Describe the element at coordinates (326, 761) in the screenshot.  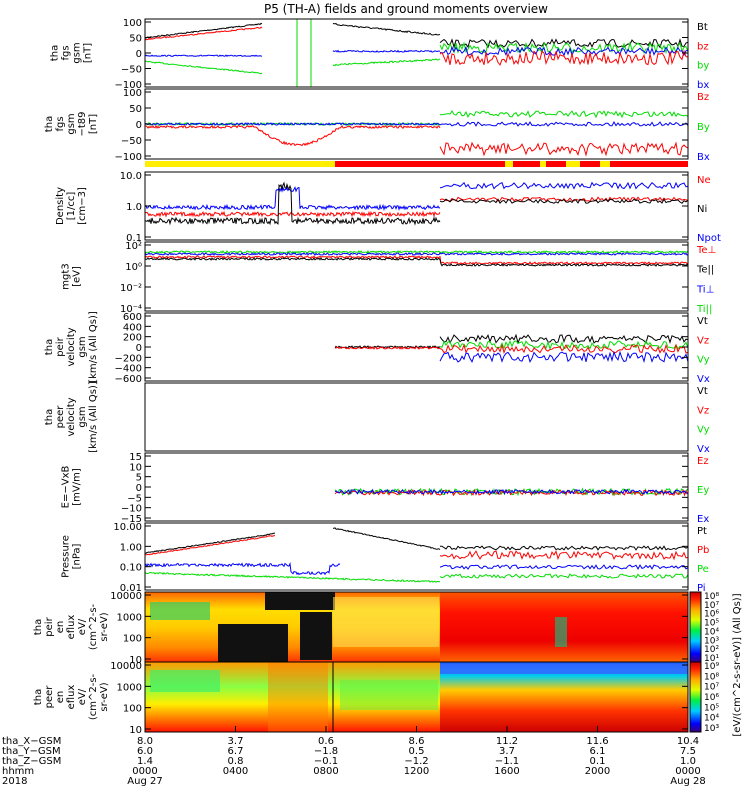
I see `x-tick-label: −0.1` at that location.